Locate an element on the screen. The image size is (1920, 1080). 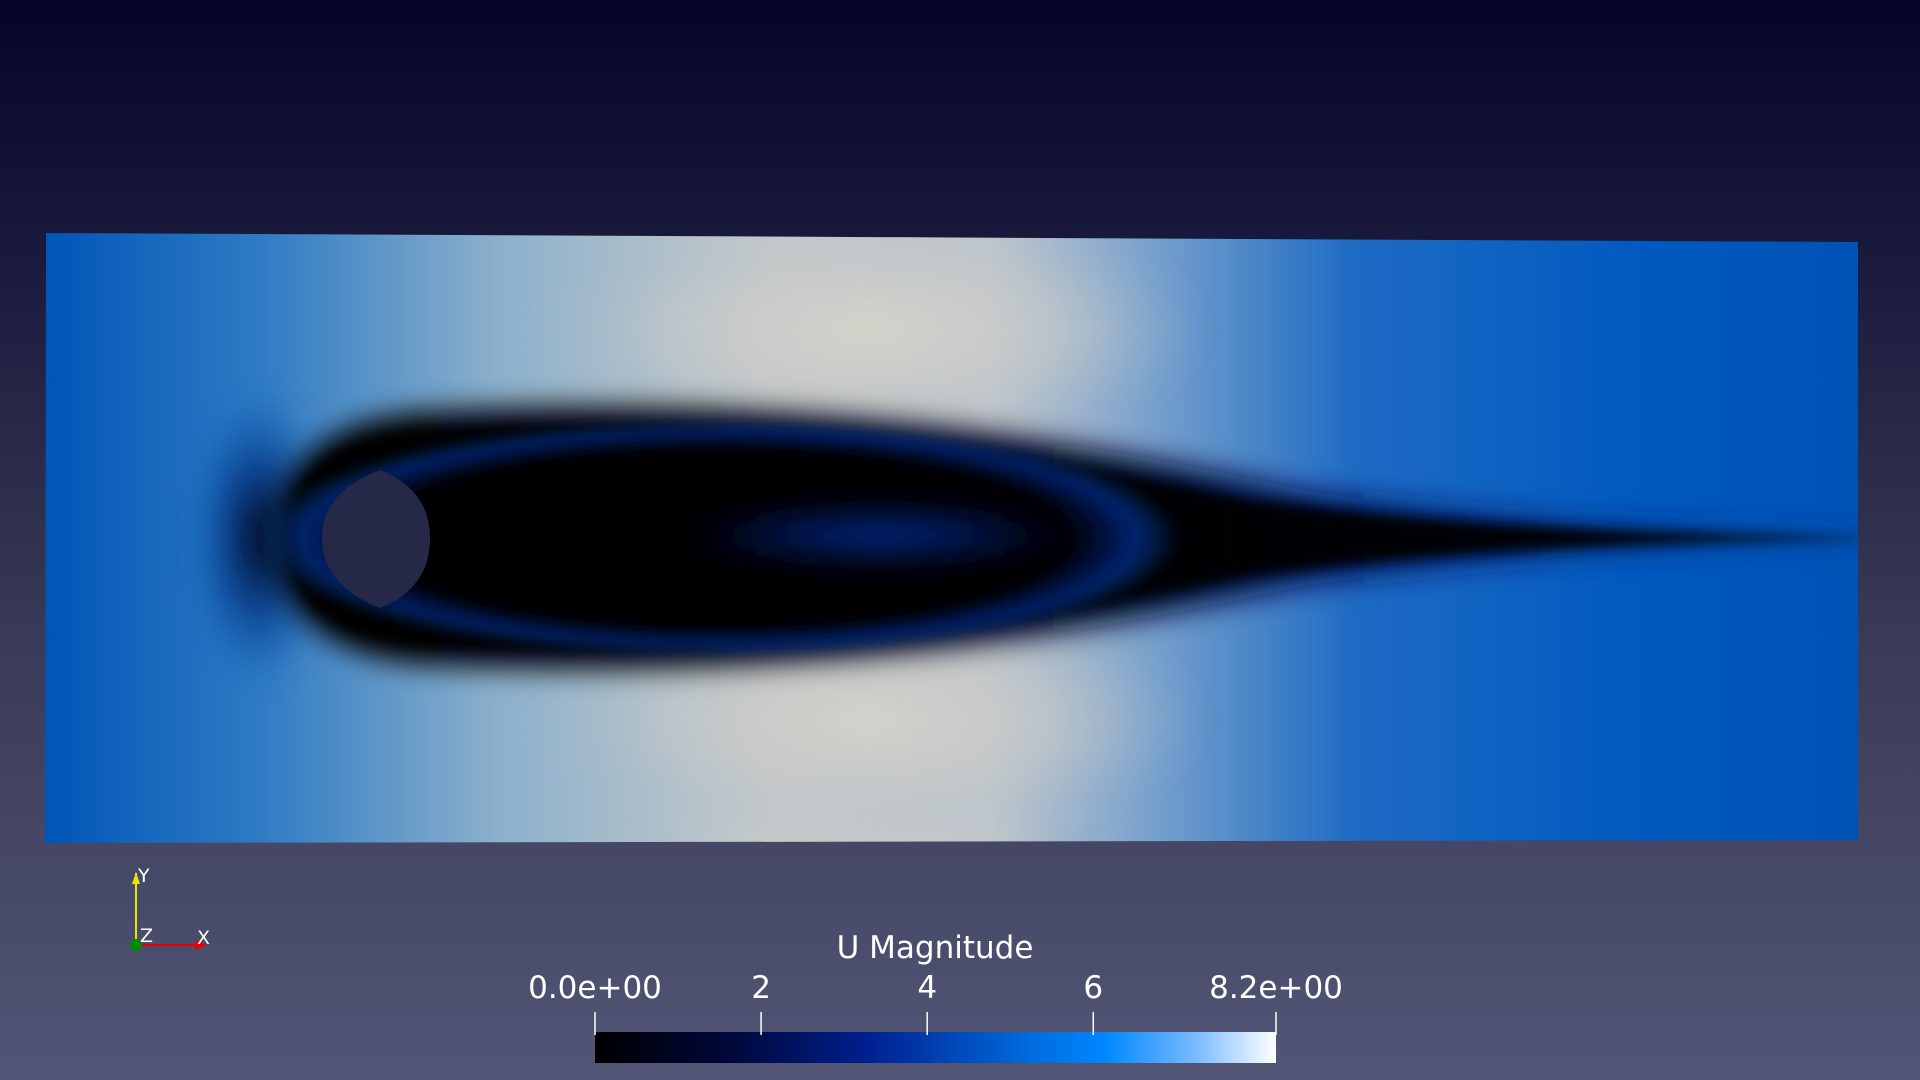
scalar-colorbar is located at coordinates (935, 1037).